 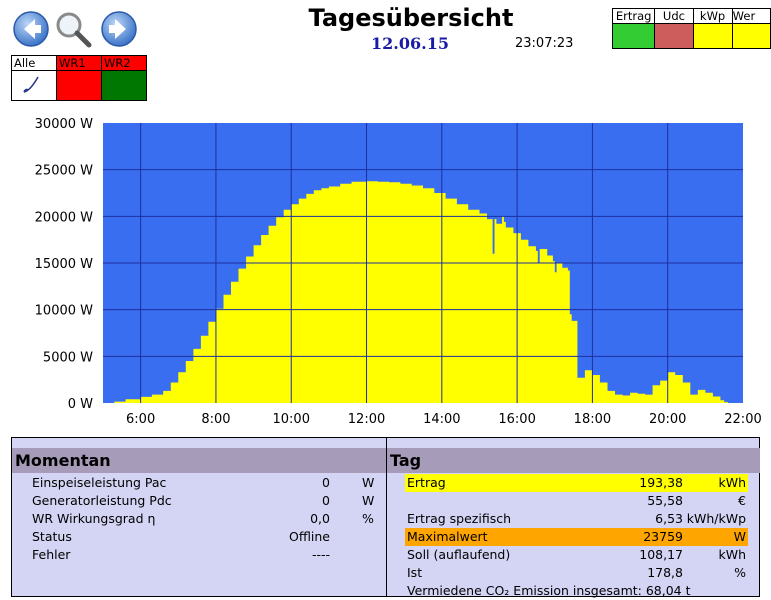 I want to click on tag-value: 23759, so click(x=663, y=536).